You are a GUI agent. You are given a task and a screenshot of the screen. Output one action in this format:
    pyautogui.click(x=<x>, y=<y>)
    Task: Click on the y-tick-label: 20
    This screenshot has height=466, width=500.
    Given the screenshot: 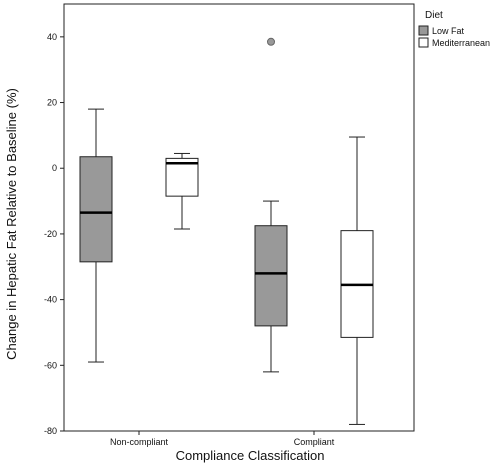 What is the action you would take?
    pyautogui.click(x=52, y=103)
    